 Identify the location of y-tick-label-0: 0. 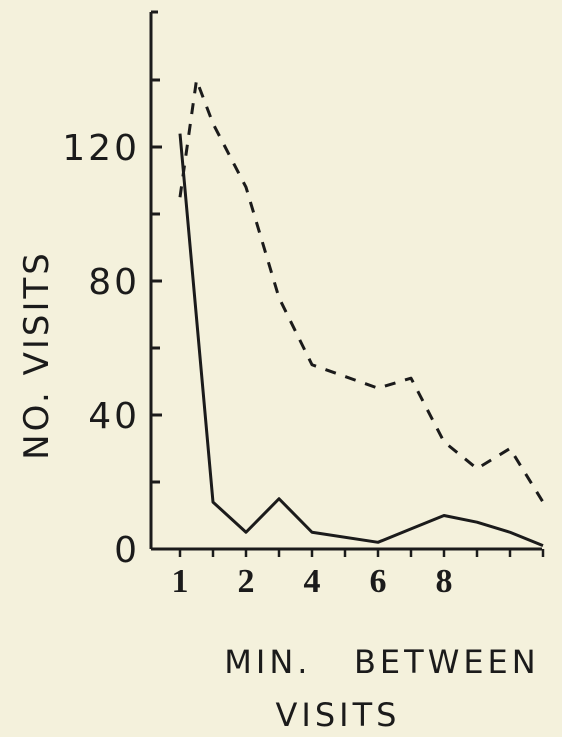
(127, 550).